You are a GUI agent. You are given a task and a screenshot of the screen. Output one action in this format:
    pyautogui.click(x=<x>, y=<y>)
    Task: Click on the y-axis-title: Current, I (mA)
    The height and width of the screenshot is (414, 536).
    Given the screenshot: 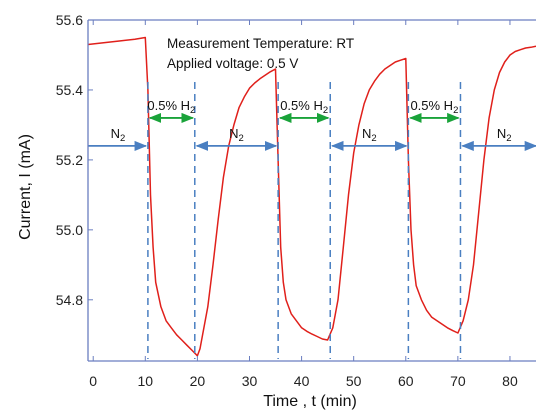 What is the action you would take?
    pyautogui.click(x=25, y=187)
    